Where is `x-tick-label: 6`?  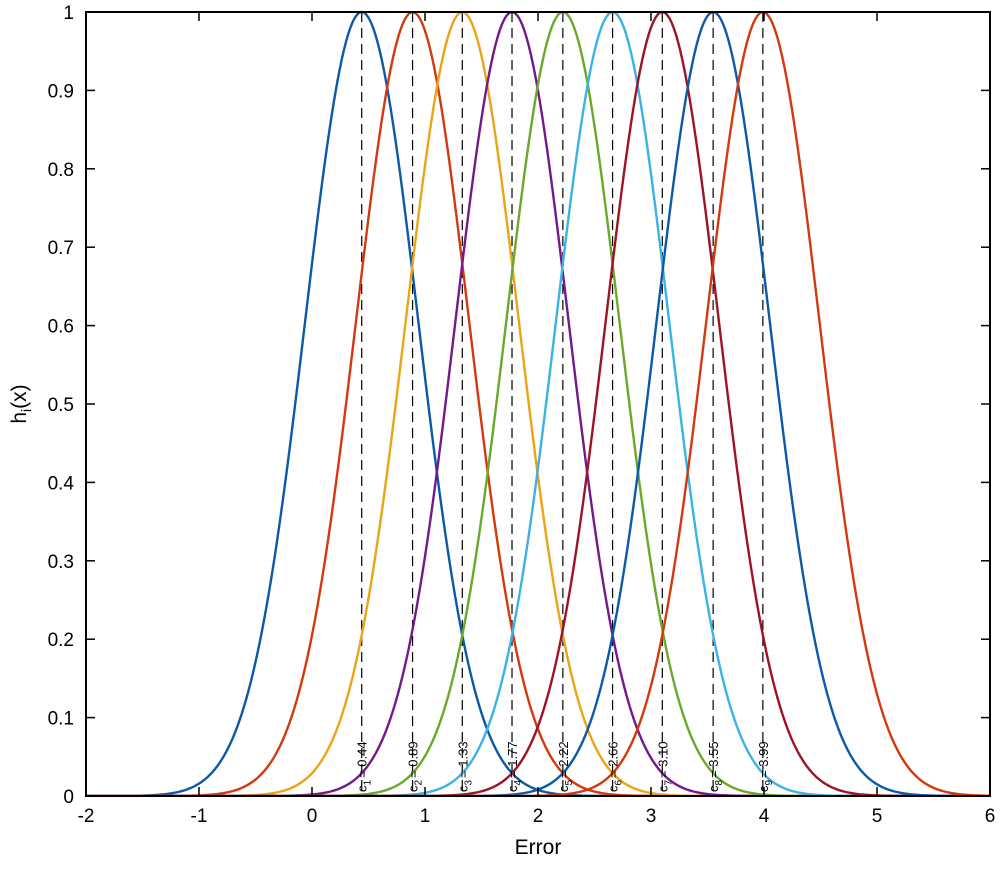 x-tick-label: 6 is located at coordinates (990, 816).